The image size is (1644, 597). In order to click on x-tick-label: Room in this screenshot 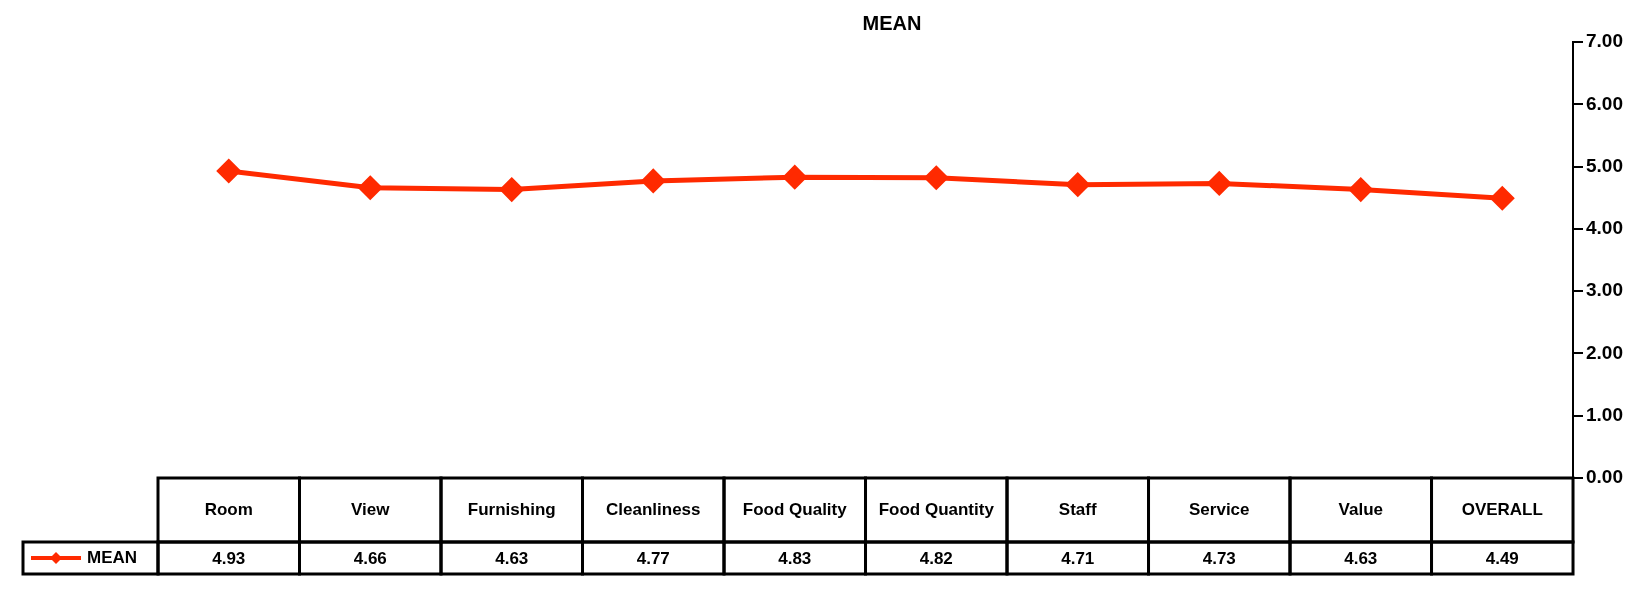, I will do `click(228, 509)`.